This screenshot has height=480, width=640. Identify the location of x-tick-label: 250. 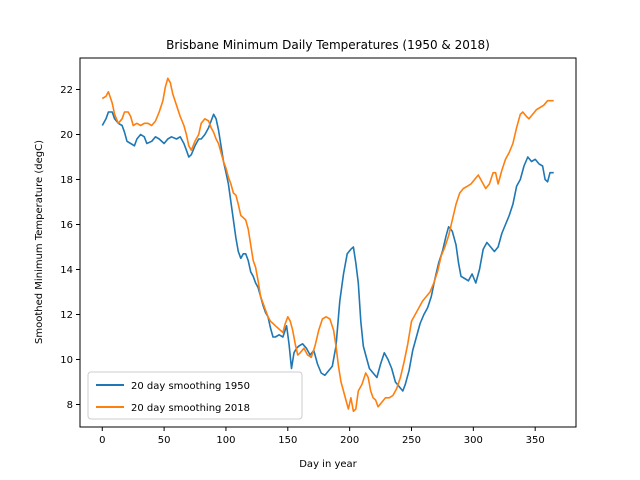
(411, 440).